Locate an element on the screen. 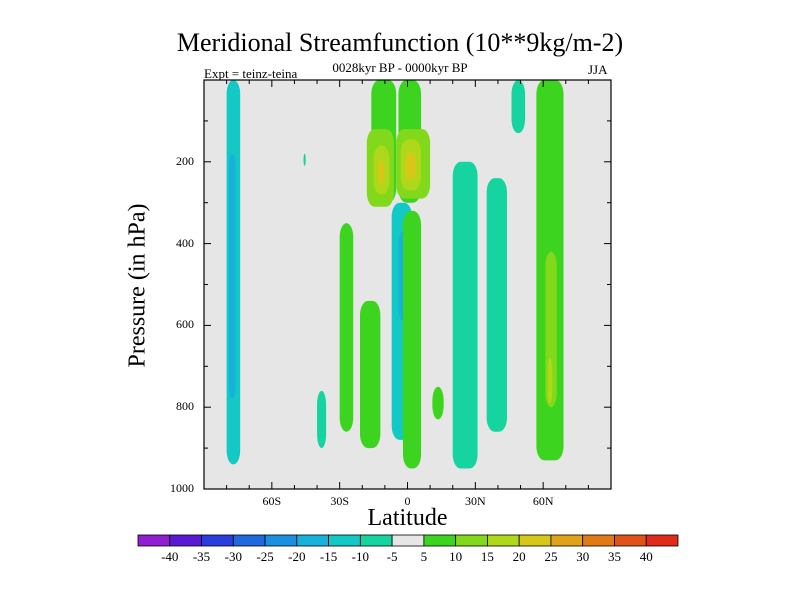  colorbar-label: -30 is located at coordinates (233, 556).